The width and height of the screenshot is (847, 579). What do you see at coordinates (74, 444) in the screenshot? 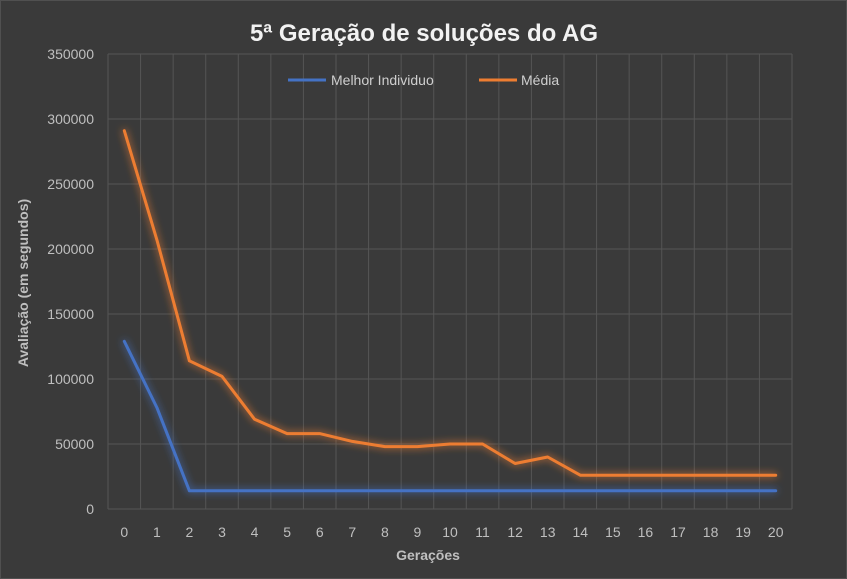
I see `y-tick-label: 50000` at bounding box center [74, 444].